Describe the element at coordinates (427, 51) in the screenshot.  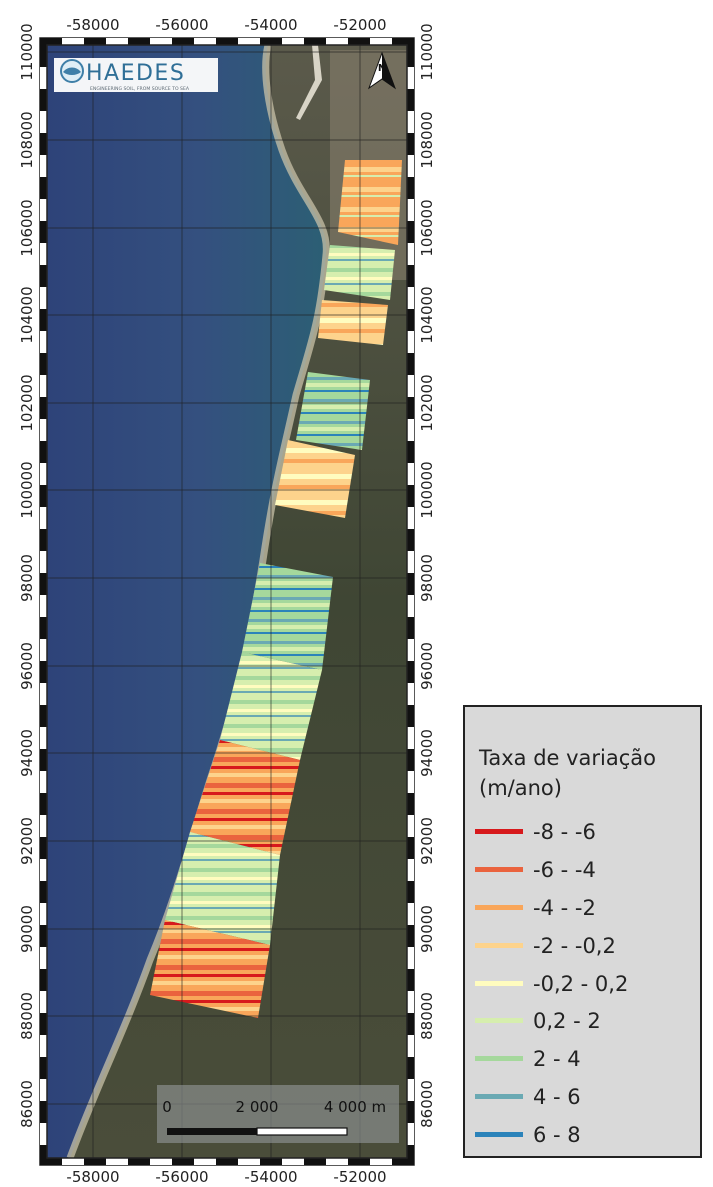
I see `y-tick-label-right: 110000` at that location.